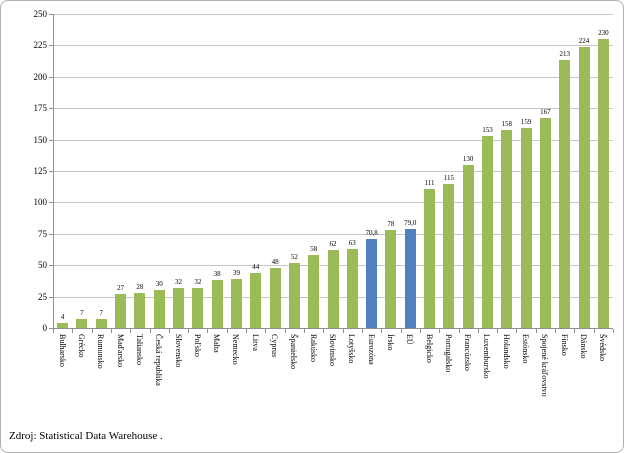 The width and height of the screenshot is (624, 453). Describe the element at coordinates (526, 228) in the screenshot. I see `bar-Estónsko` at that location.